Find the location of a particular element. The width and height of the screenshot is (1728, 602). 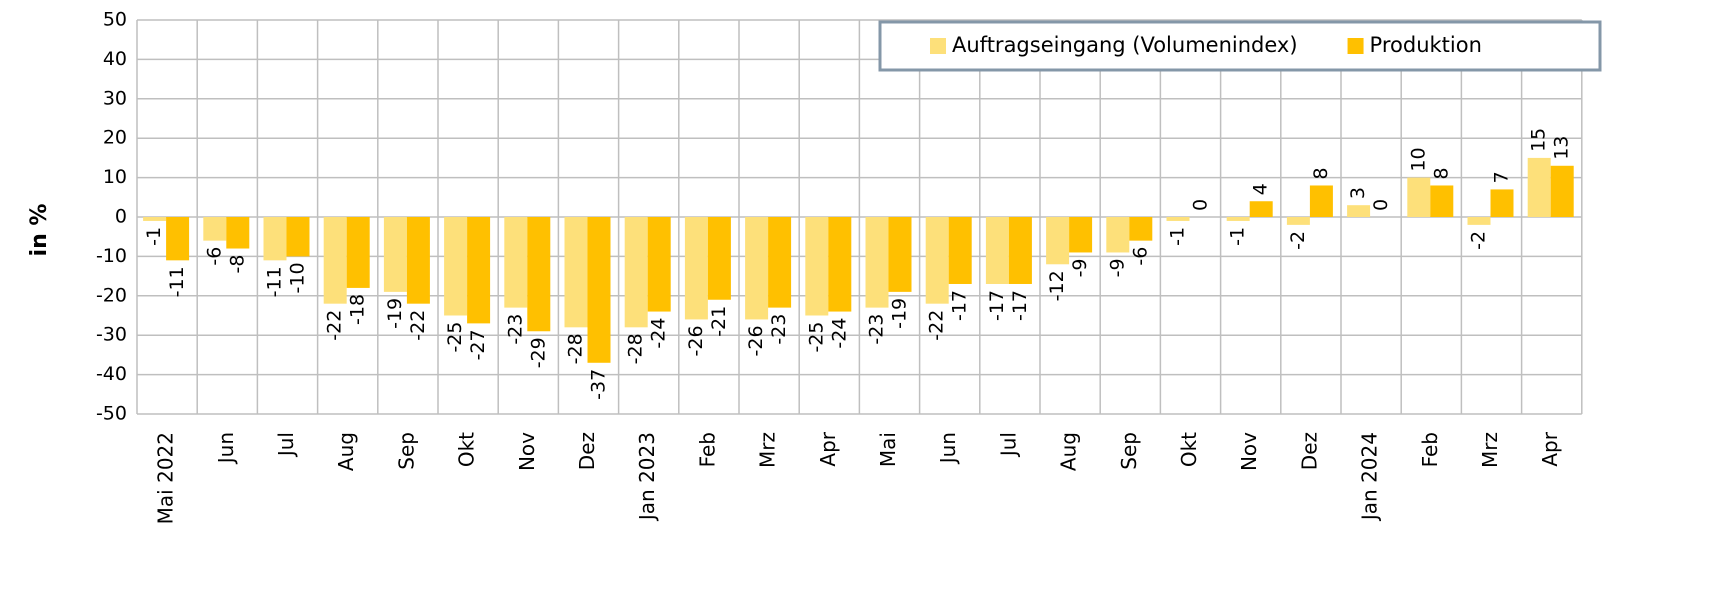

x-tick-label: Sep is located at coordinates (1129, 451).